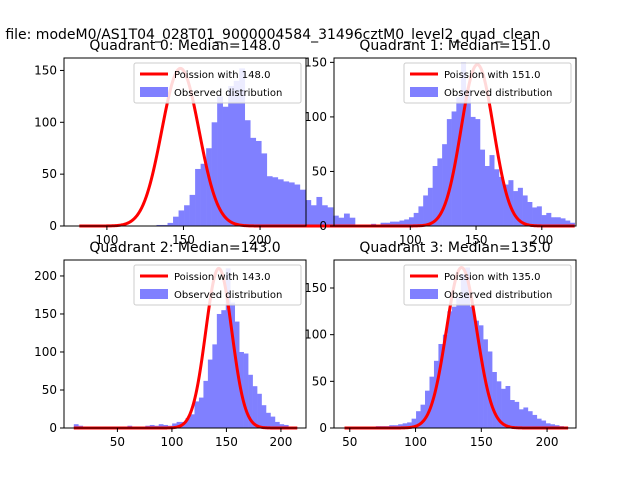 The image size is (640, 480). Describe the element at coordinates (226, 442) in the screenshot. I see `x-tick-label: 150` at that location.